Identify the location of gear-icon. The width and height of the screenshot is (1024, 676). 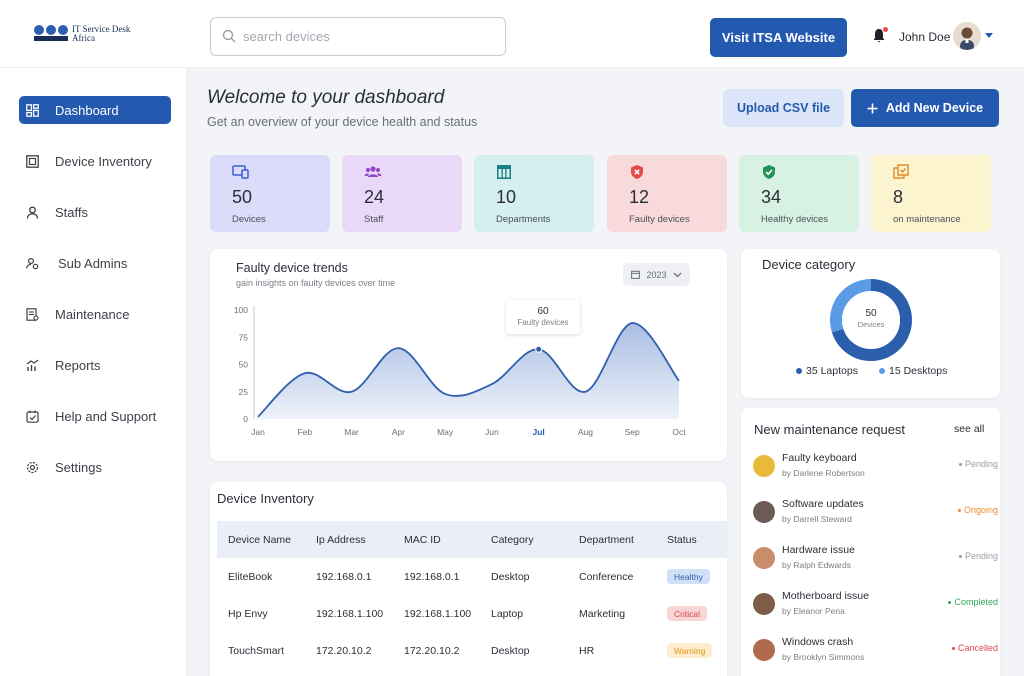
(32, 467).